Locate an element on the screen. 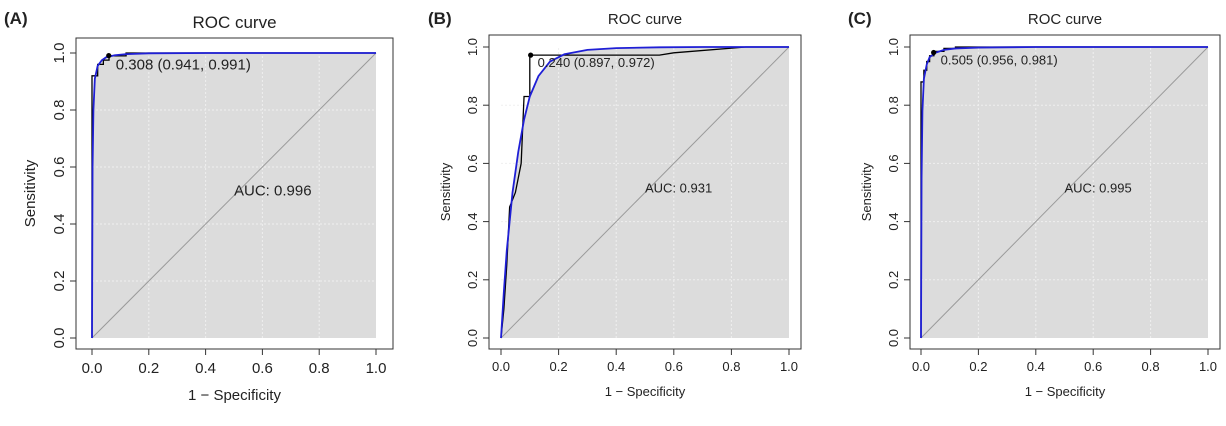 This screenshot has width=1226, height=426. auc-label: AUC: 0.995 is located at coordinates (1098, 188).